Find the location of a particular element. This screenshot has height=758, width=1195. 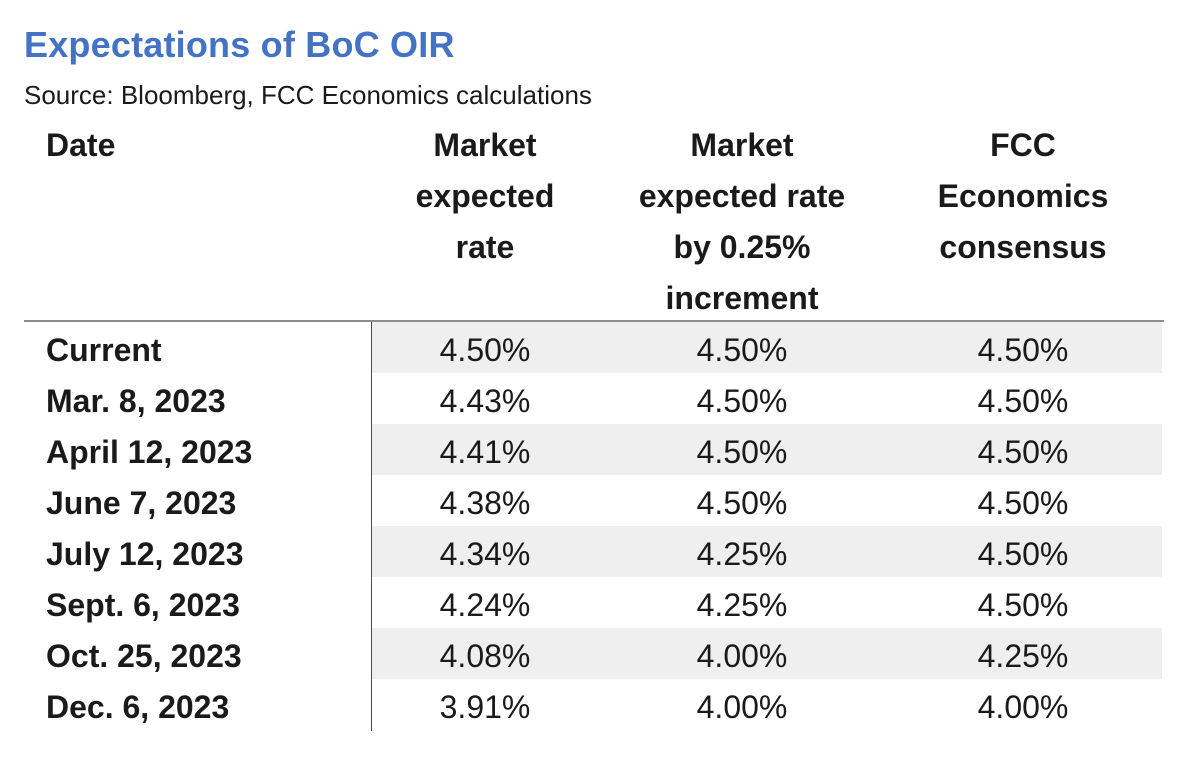

market-expected-cell: 3.91% is located at coordinates (485, 707).